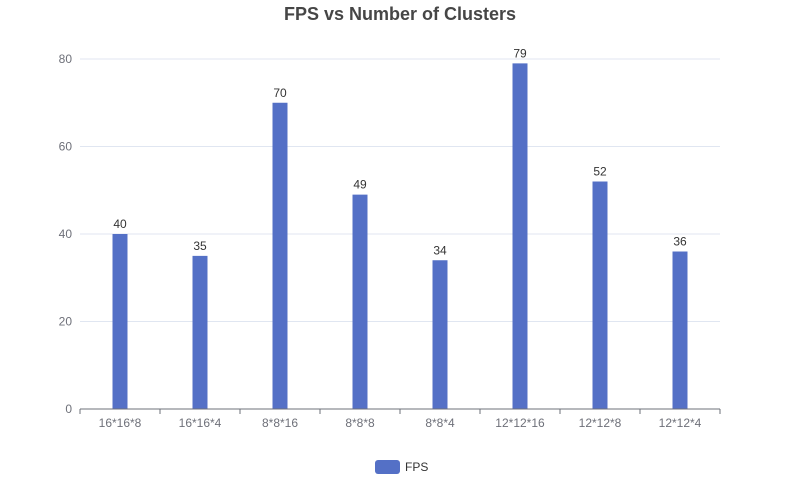  I want to click on x-tick-label: 12*12*4, so click(680, 423).